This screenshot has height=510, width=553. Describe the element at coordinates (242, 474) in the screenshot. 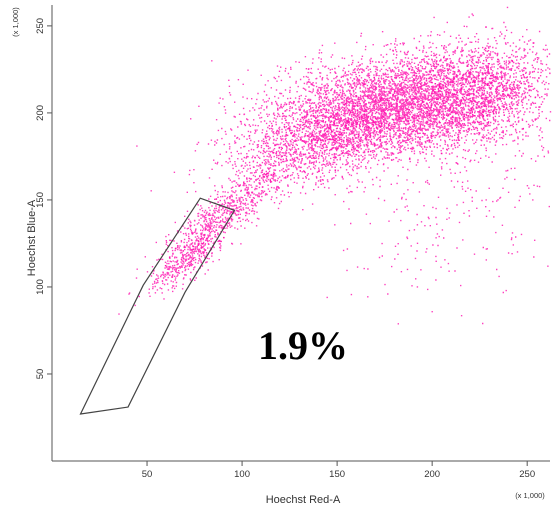

I see `x-tick-label: 100` at that location.